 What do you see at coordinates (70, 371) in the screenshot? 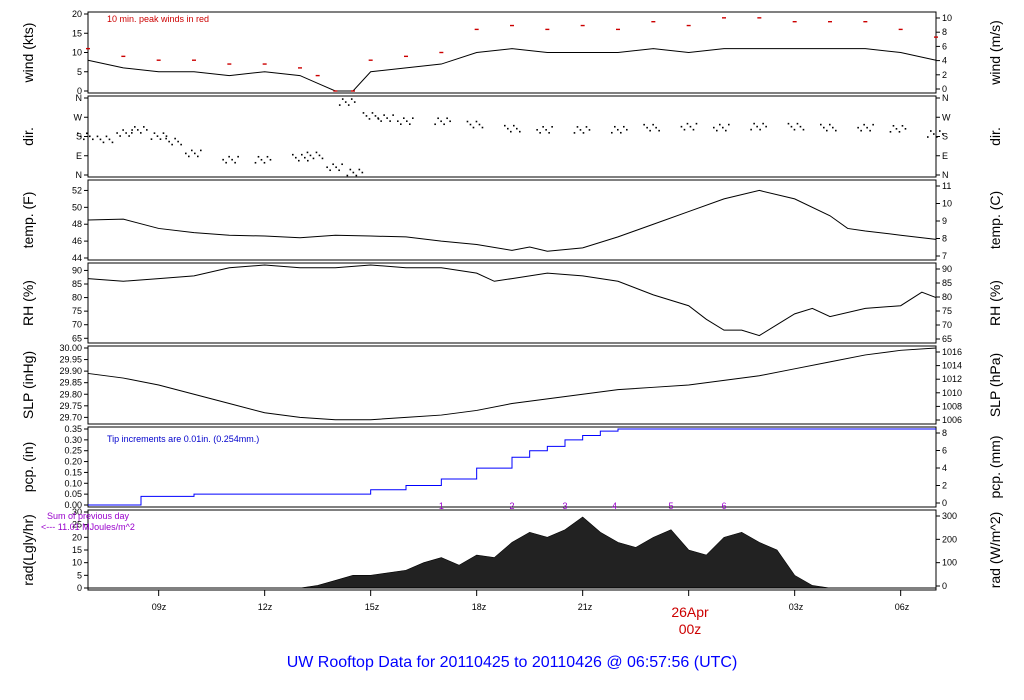
I see `slp-left-tick-label: 29.90` at bounding box center [70, 371].